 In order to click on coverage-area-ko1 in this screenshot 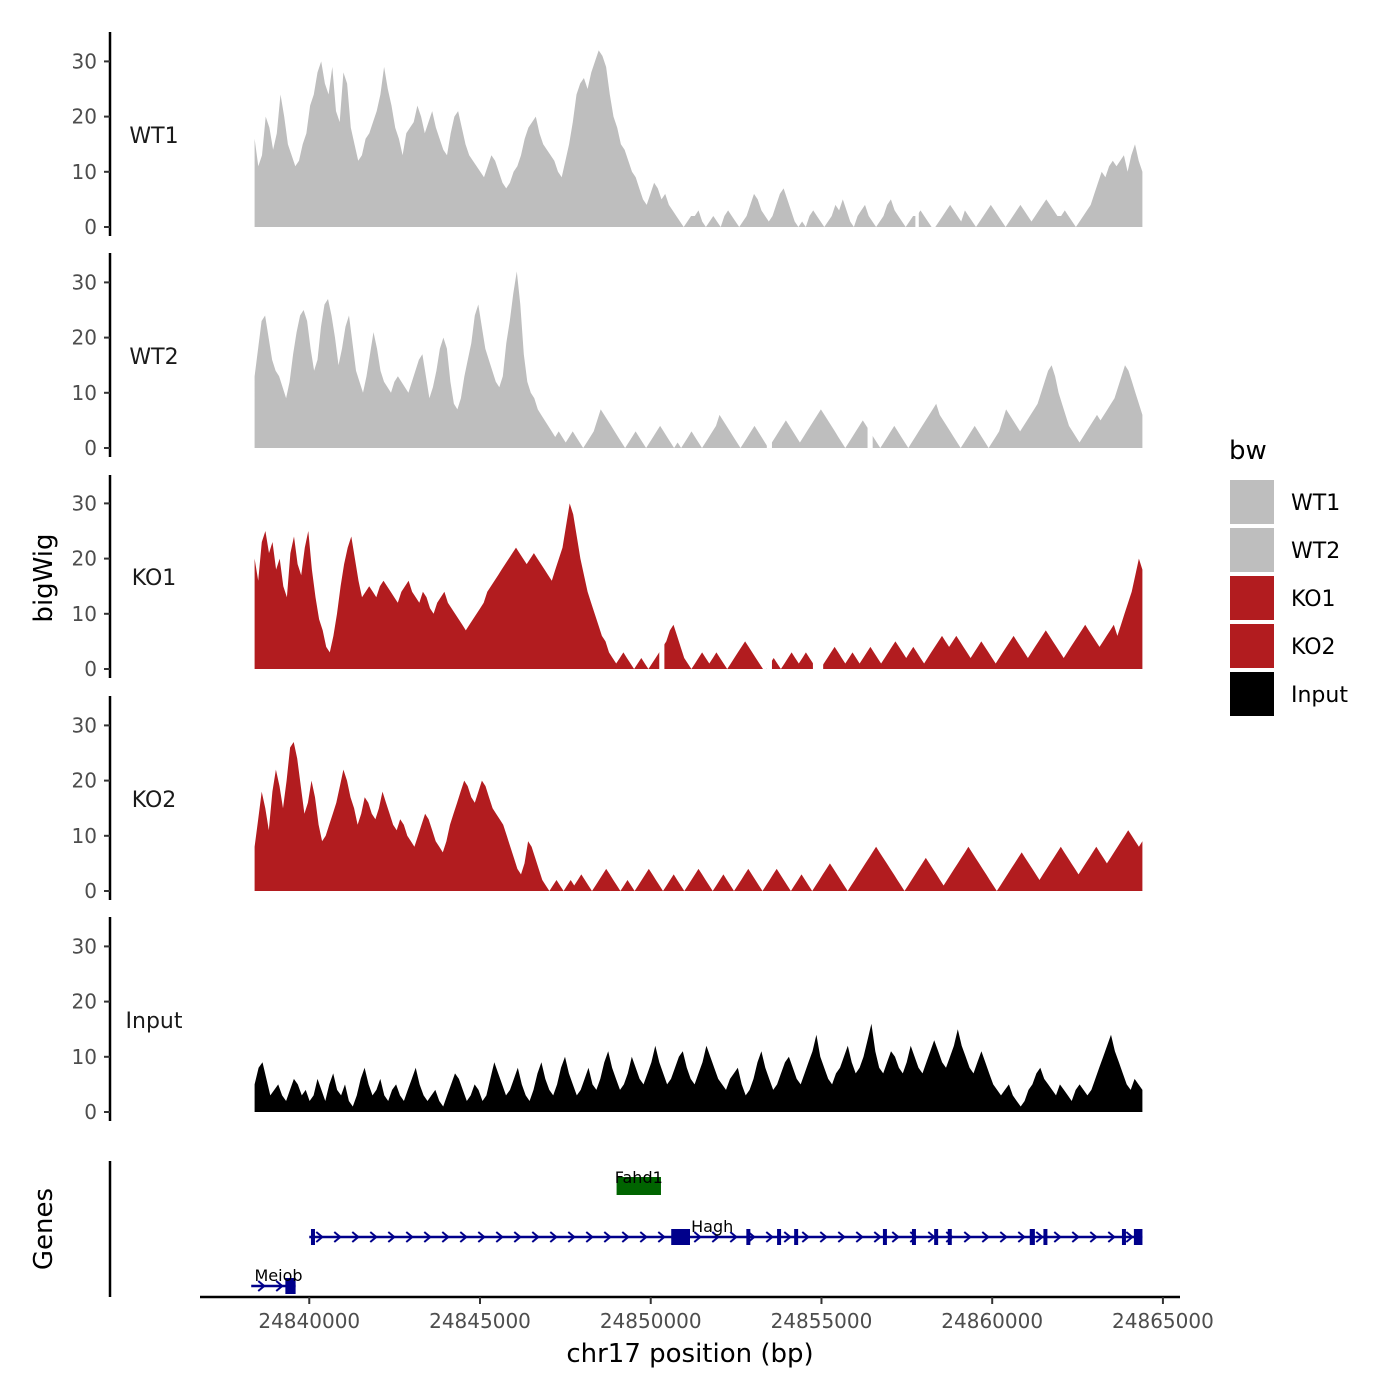, I will do `click(698, 586)`.